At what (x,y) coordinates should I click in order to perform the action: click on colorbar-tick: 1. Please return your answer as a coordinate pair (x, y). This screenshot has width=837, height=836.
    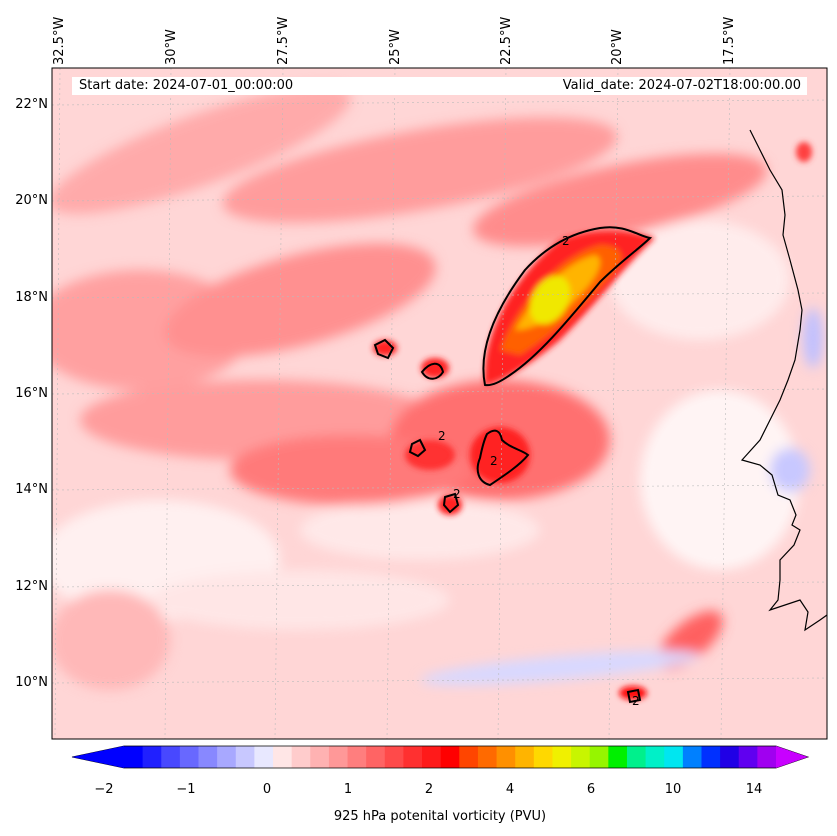
    Looking at the image, I should click on (348, 789).